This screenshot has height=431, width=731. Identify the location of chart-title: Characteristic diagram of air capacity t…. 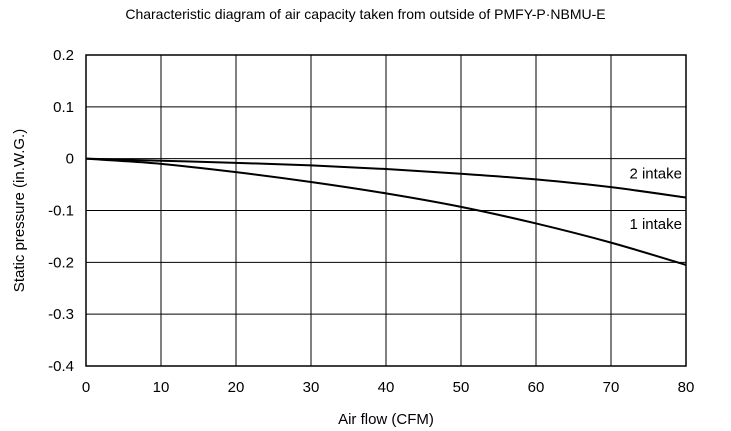
(365, 14).